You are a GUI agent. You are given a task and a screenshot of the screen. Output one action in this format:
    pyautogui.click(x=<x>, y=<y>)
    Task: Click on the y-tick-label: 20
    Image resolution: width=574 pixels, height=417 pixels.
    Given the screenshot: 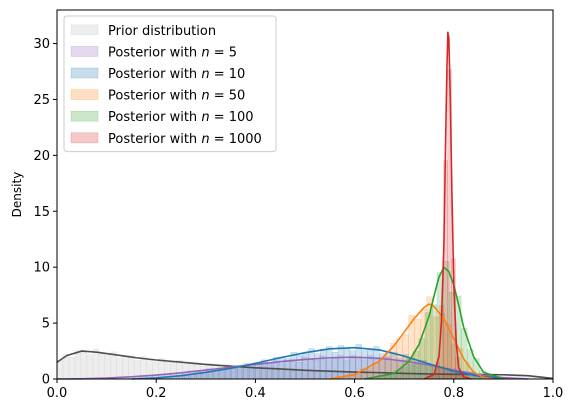 What is the action you would take?
    pyautogui.click(x=41, y=156)
    